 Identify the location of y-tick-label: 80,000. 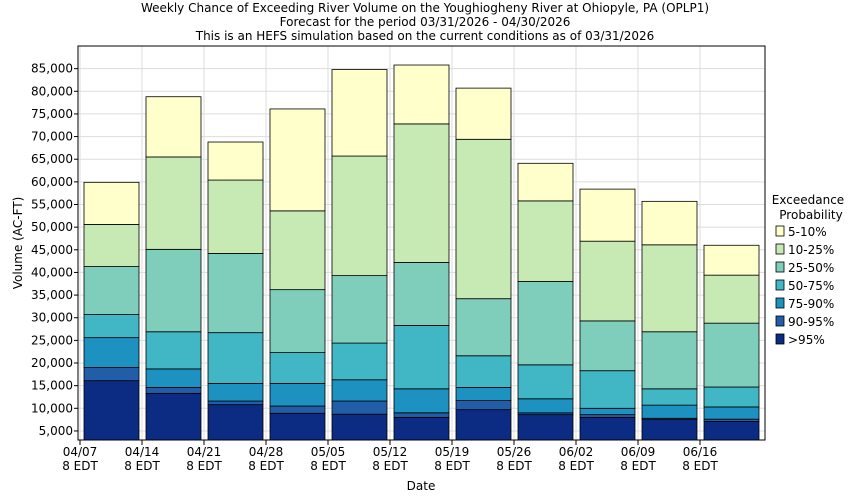
(52, 91).